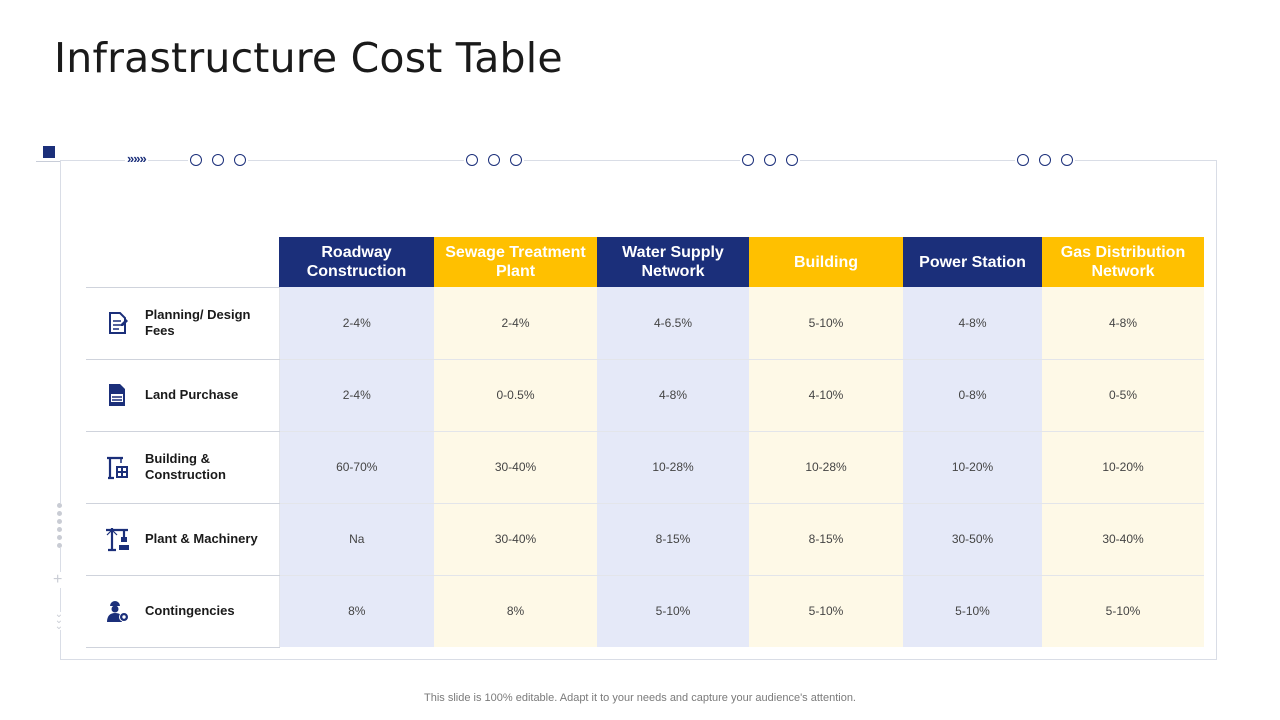 This screenshot has height=720, width=1280. What do you see at coordinates (515, 395) in the screenshot?
I see `table-cell: 0-0.5%` at bounding box center [515, 395].